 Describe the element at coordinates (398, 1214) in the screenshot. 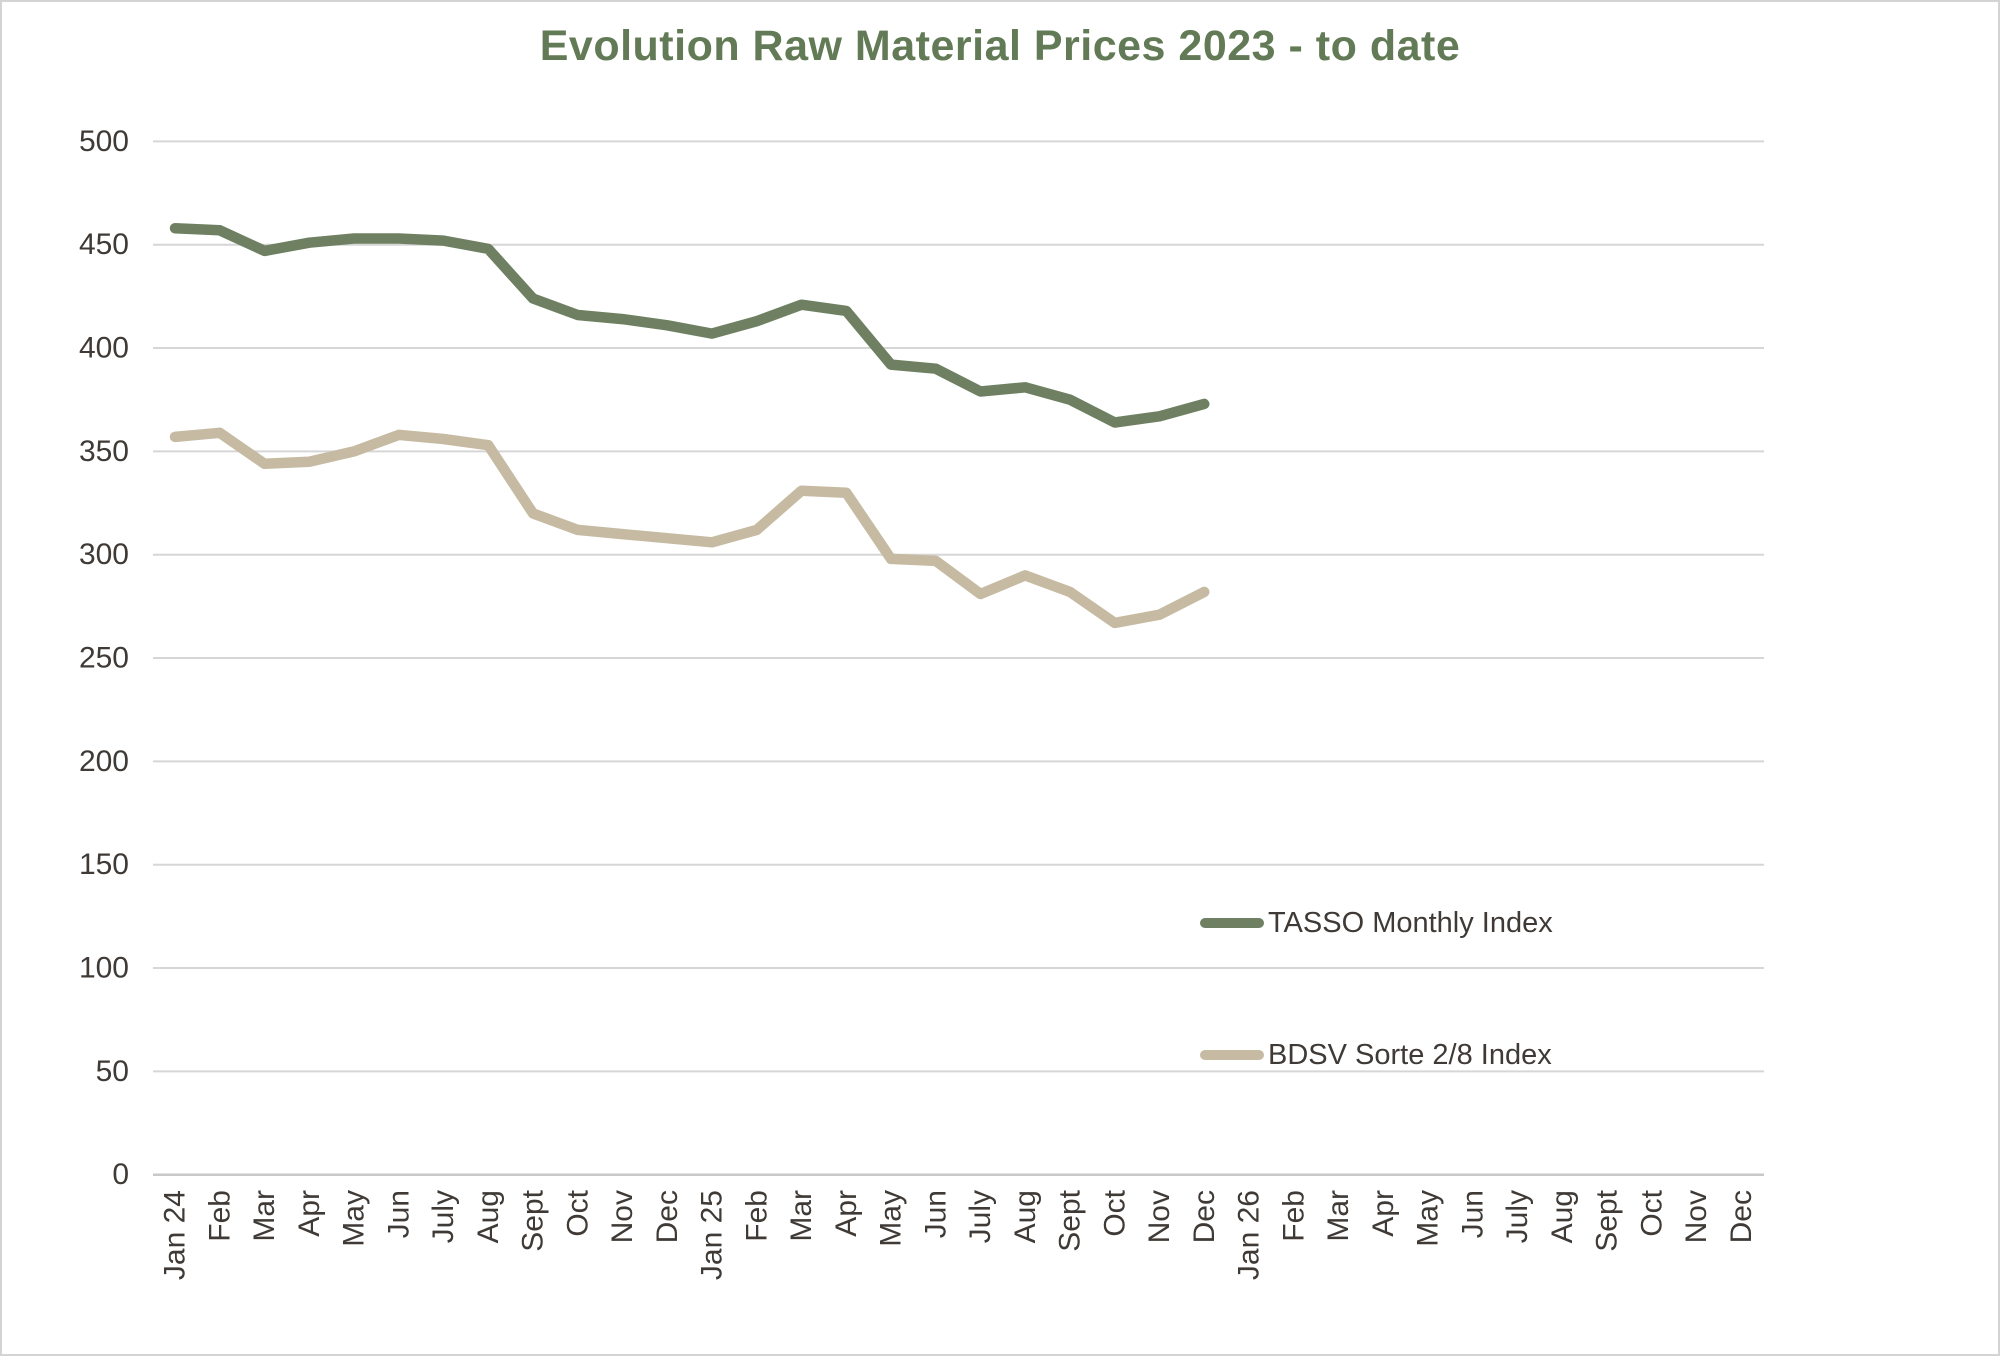

I see `x-tick-label-5: Jun` at that location.